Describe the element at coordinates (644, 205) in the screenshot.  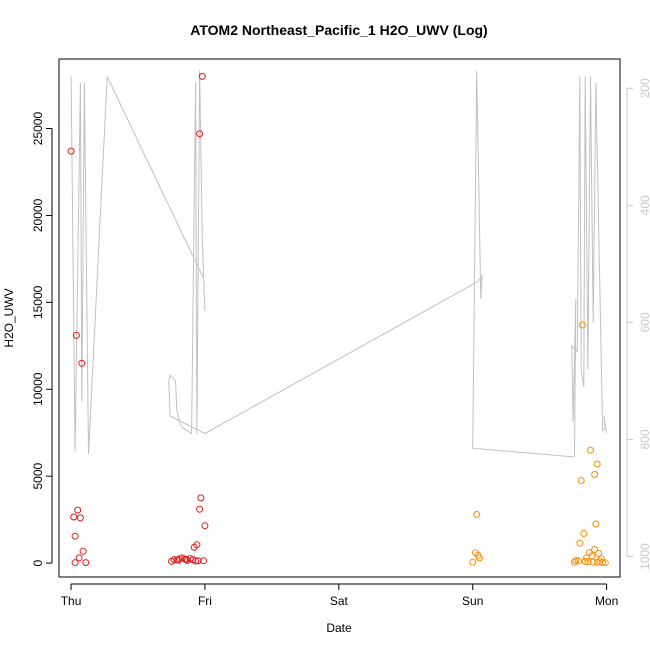
I see `y2-tick-label: 400` at that location.